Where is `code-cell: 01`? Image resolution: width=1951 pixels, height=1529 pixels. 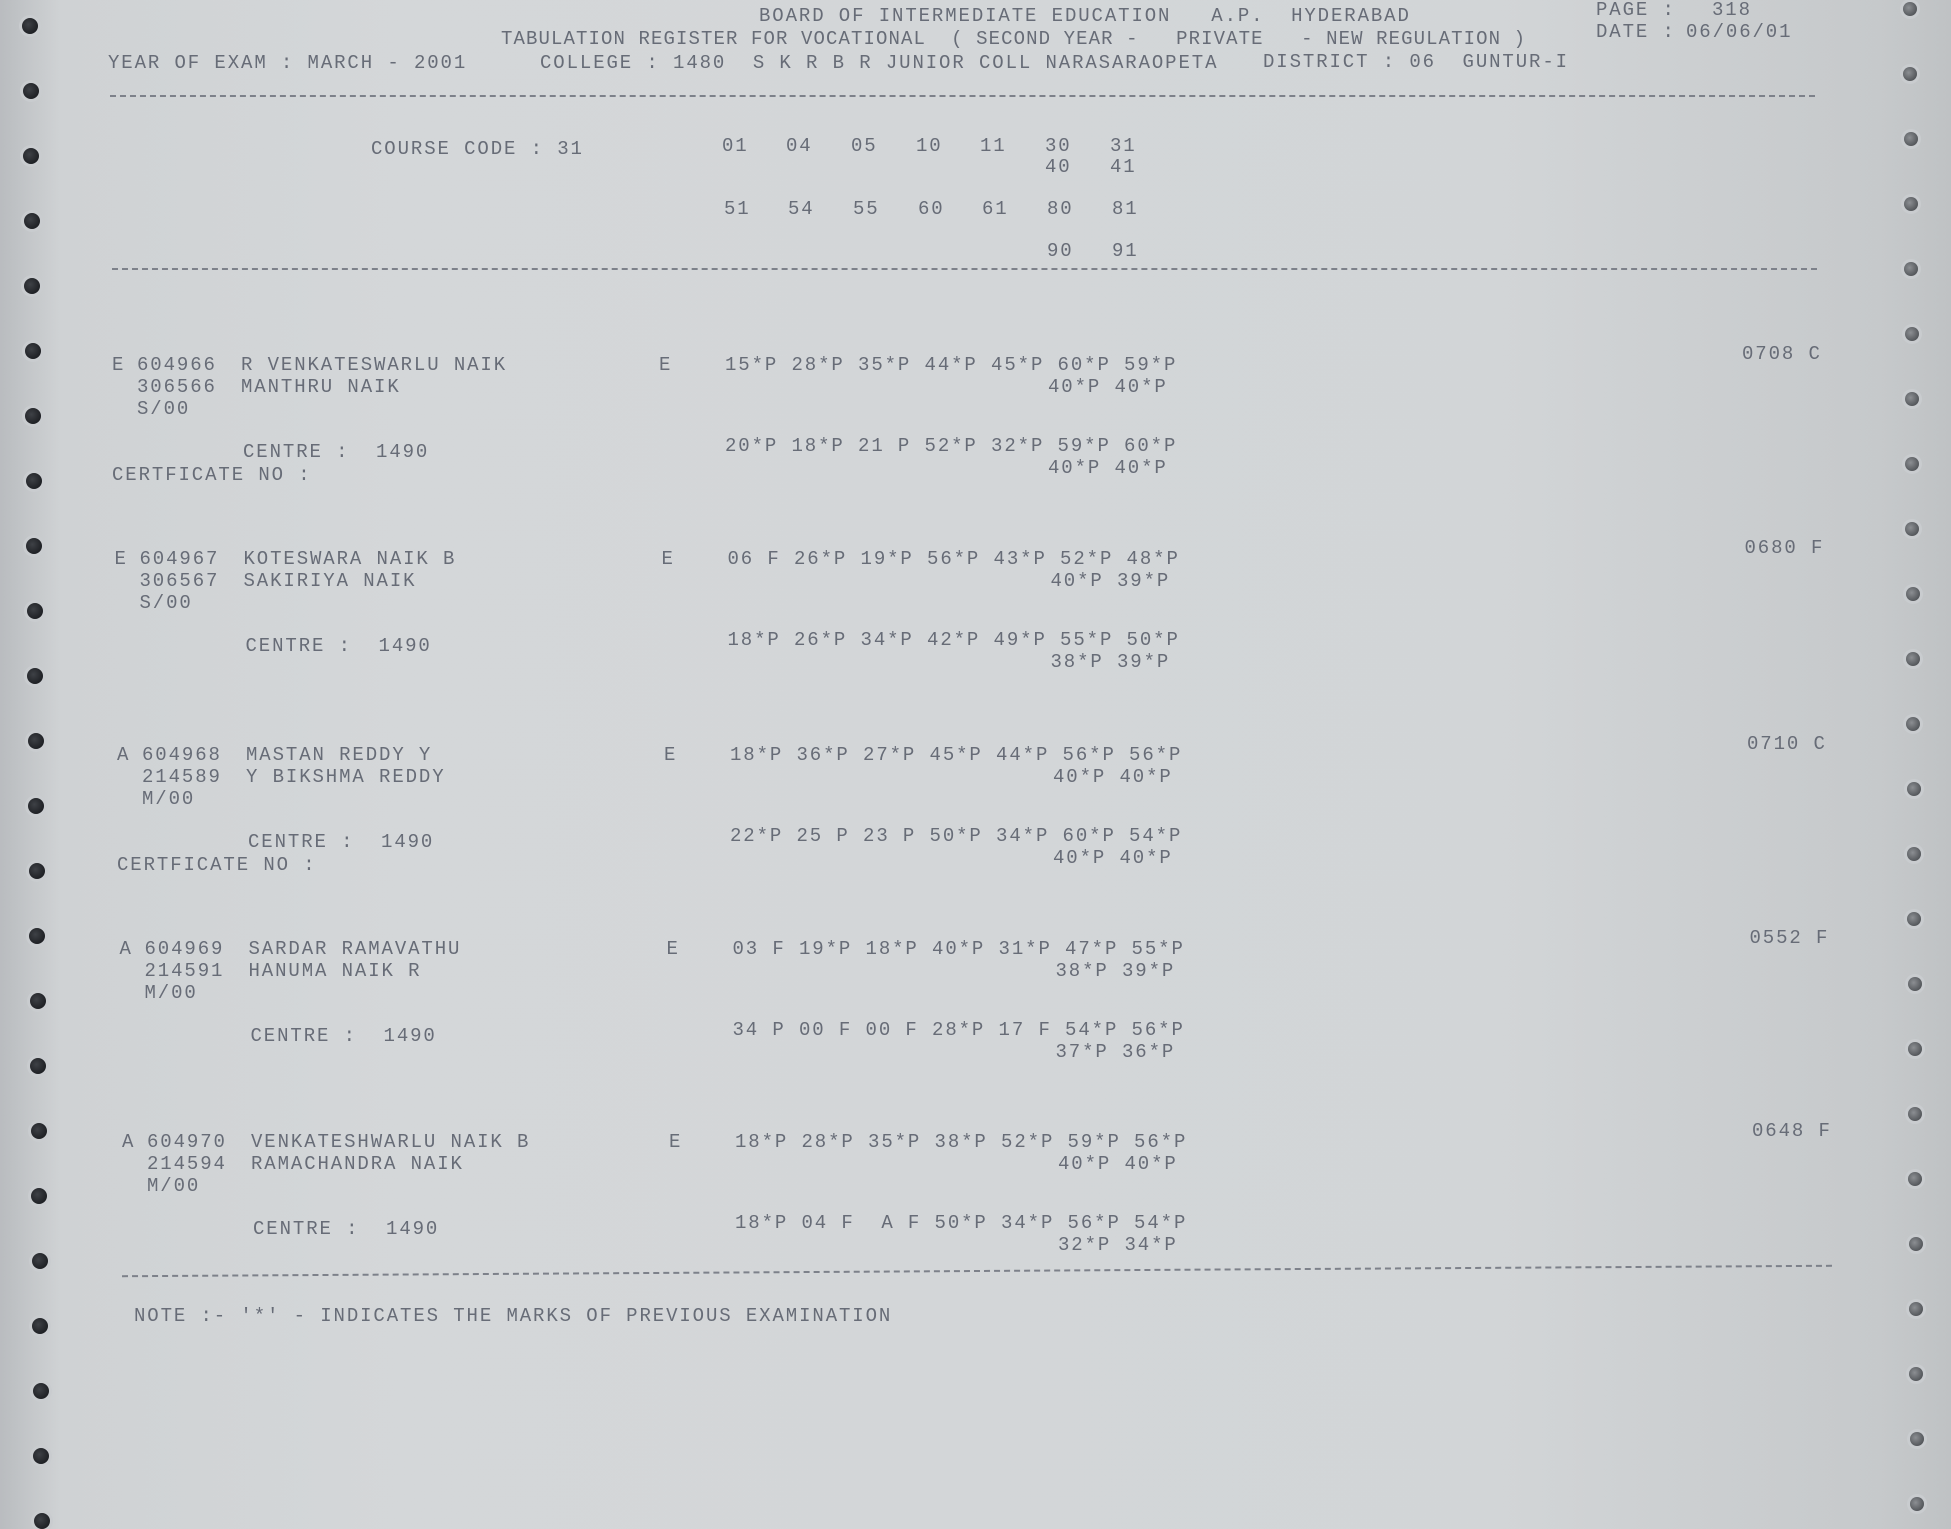 code-cell: 01 is located at coordinates (735, 146).